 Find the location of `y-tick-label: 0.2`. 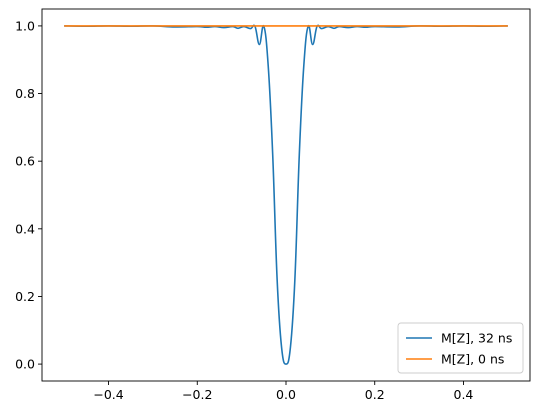

y-tick-label: 0.2 is located at coordinates (25, 296).